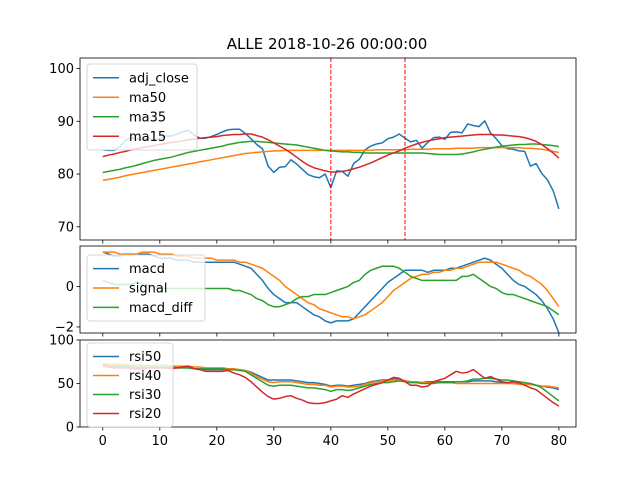 The width and height of the screenshot is (640, 480). I want to click on y-tick-label: 50, so click(65, 384).